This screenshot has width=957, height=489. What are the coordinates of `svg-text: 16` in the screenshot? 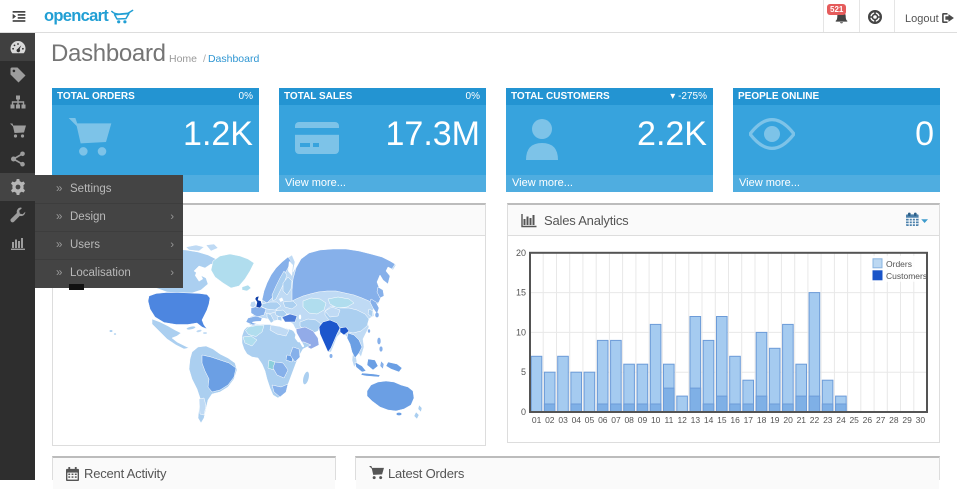 It's located at (735, 420).